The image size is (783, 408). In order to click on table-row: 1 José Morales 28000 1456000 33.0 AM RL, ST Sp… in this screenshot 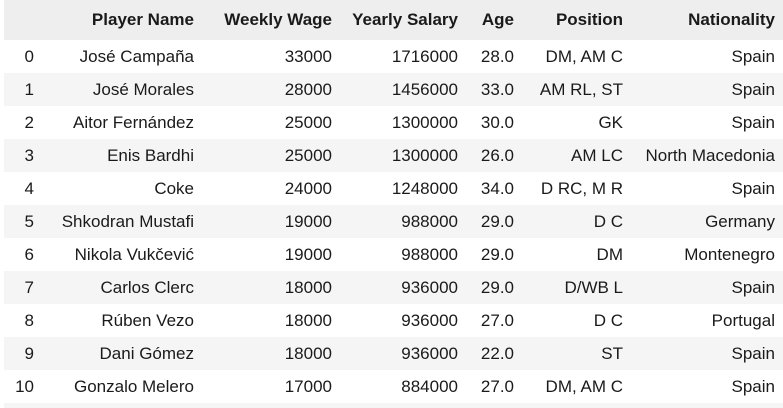, I will do `click(393, 89)`.